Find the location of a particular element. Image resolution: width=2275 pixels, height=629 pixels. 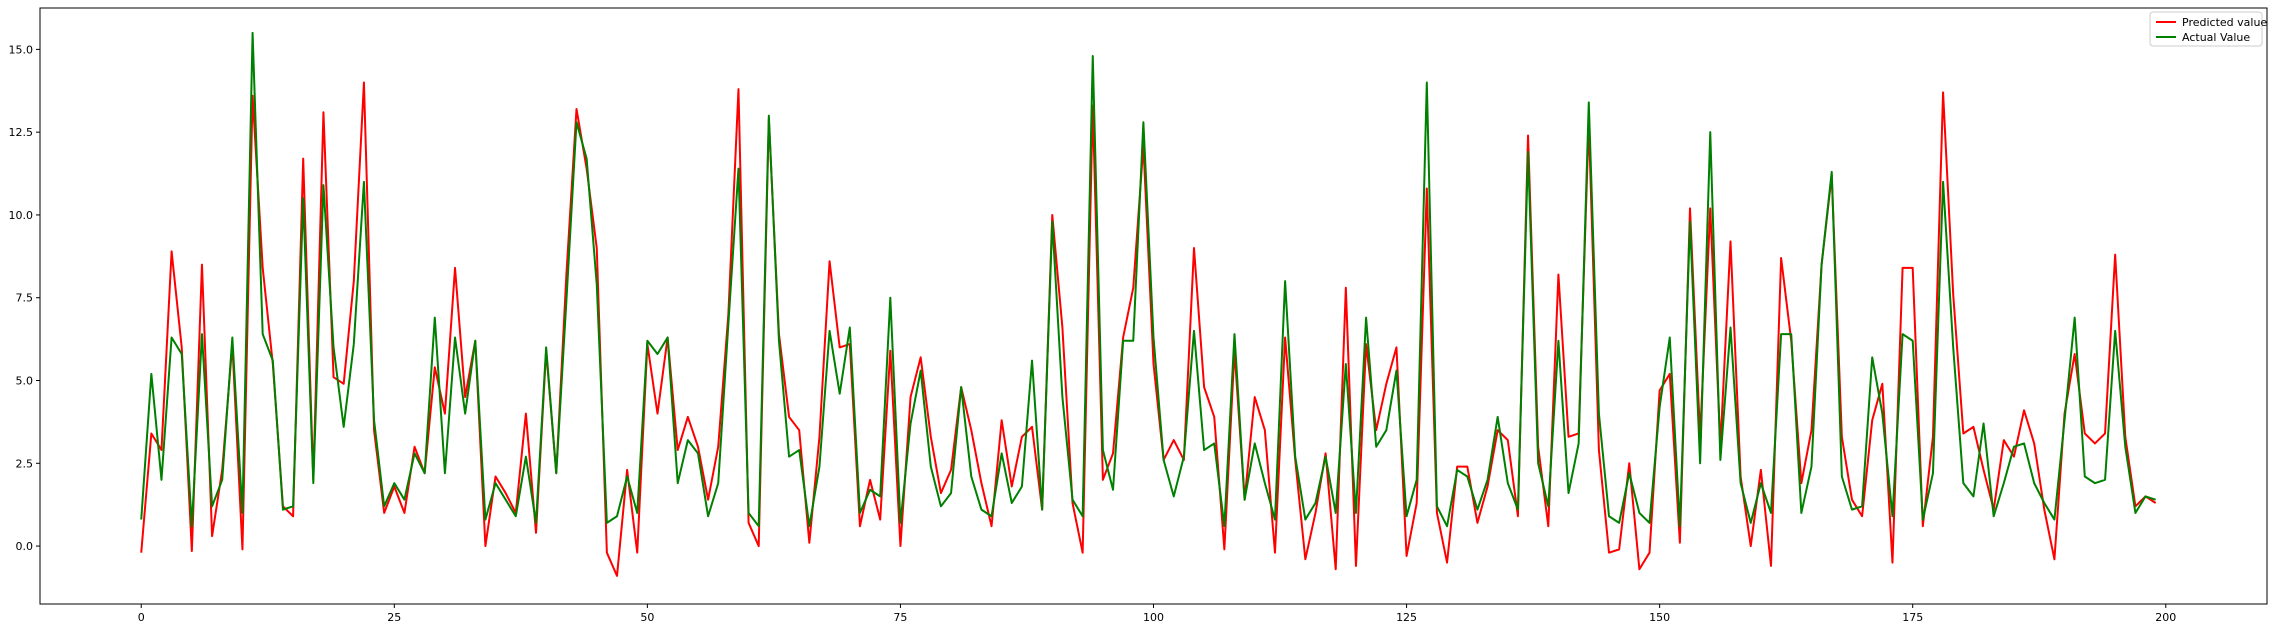

x-tick-label: 75 is located at coordinates (900, 617).